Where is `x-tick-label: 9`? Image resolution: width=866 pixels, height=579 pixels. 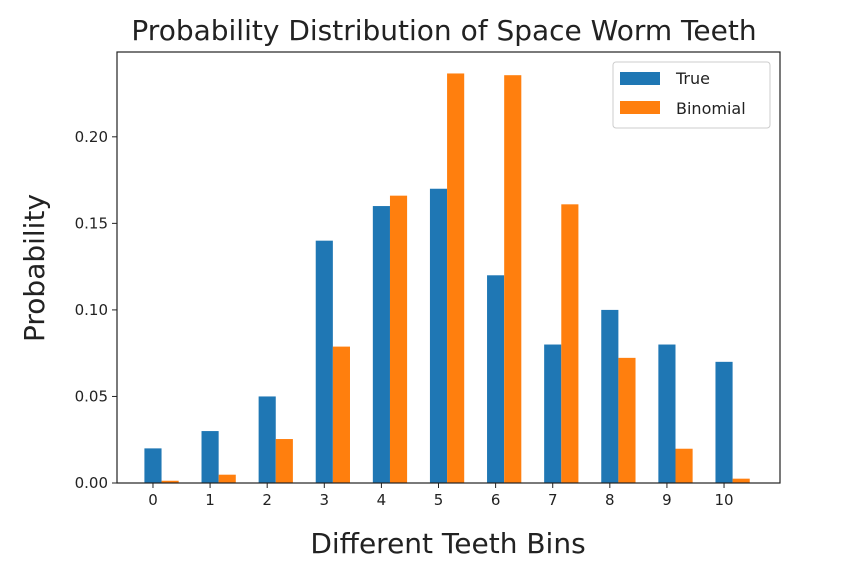
x-tick-label: 9 is located at coordinates (667, 500).